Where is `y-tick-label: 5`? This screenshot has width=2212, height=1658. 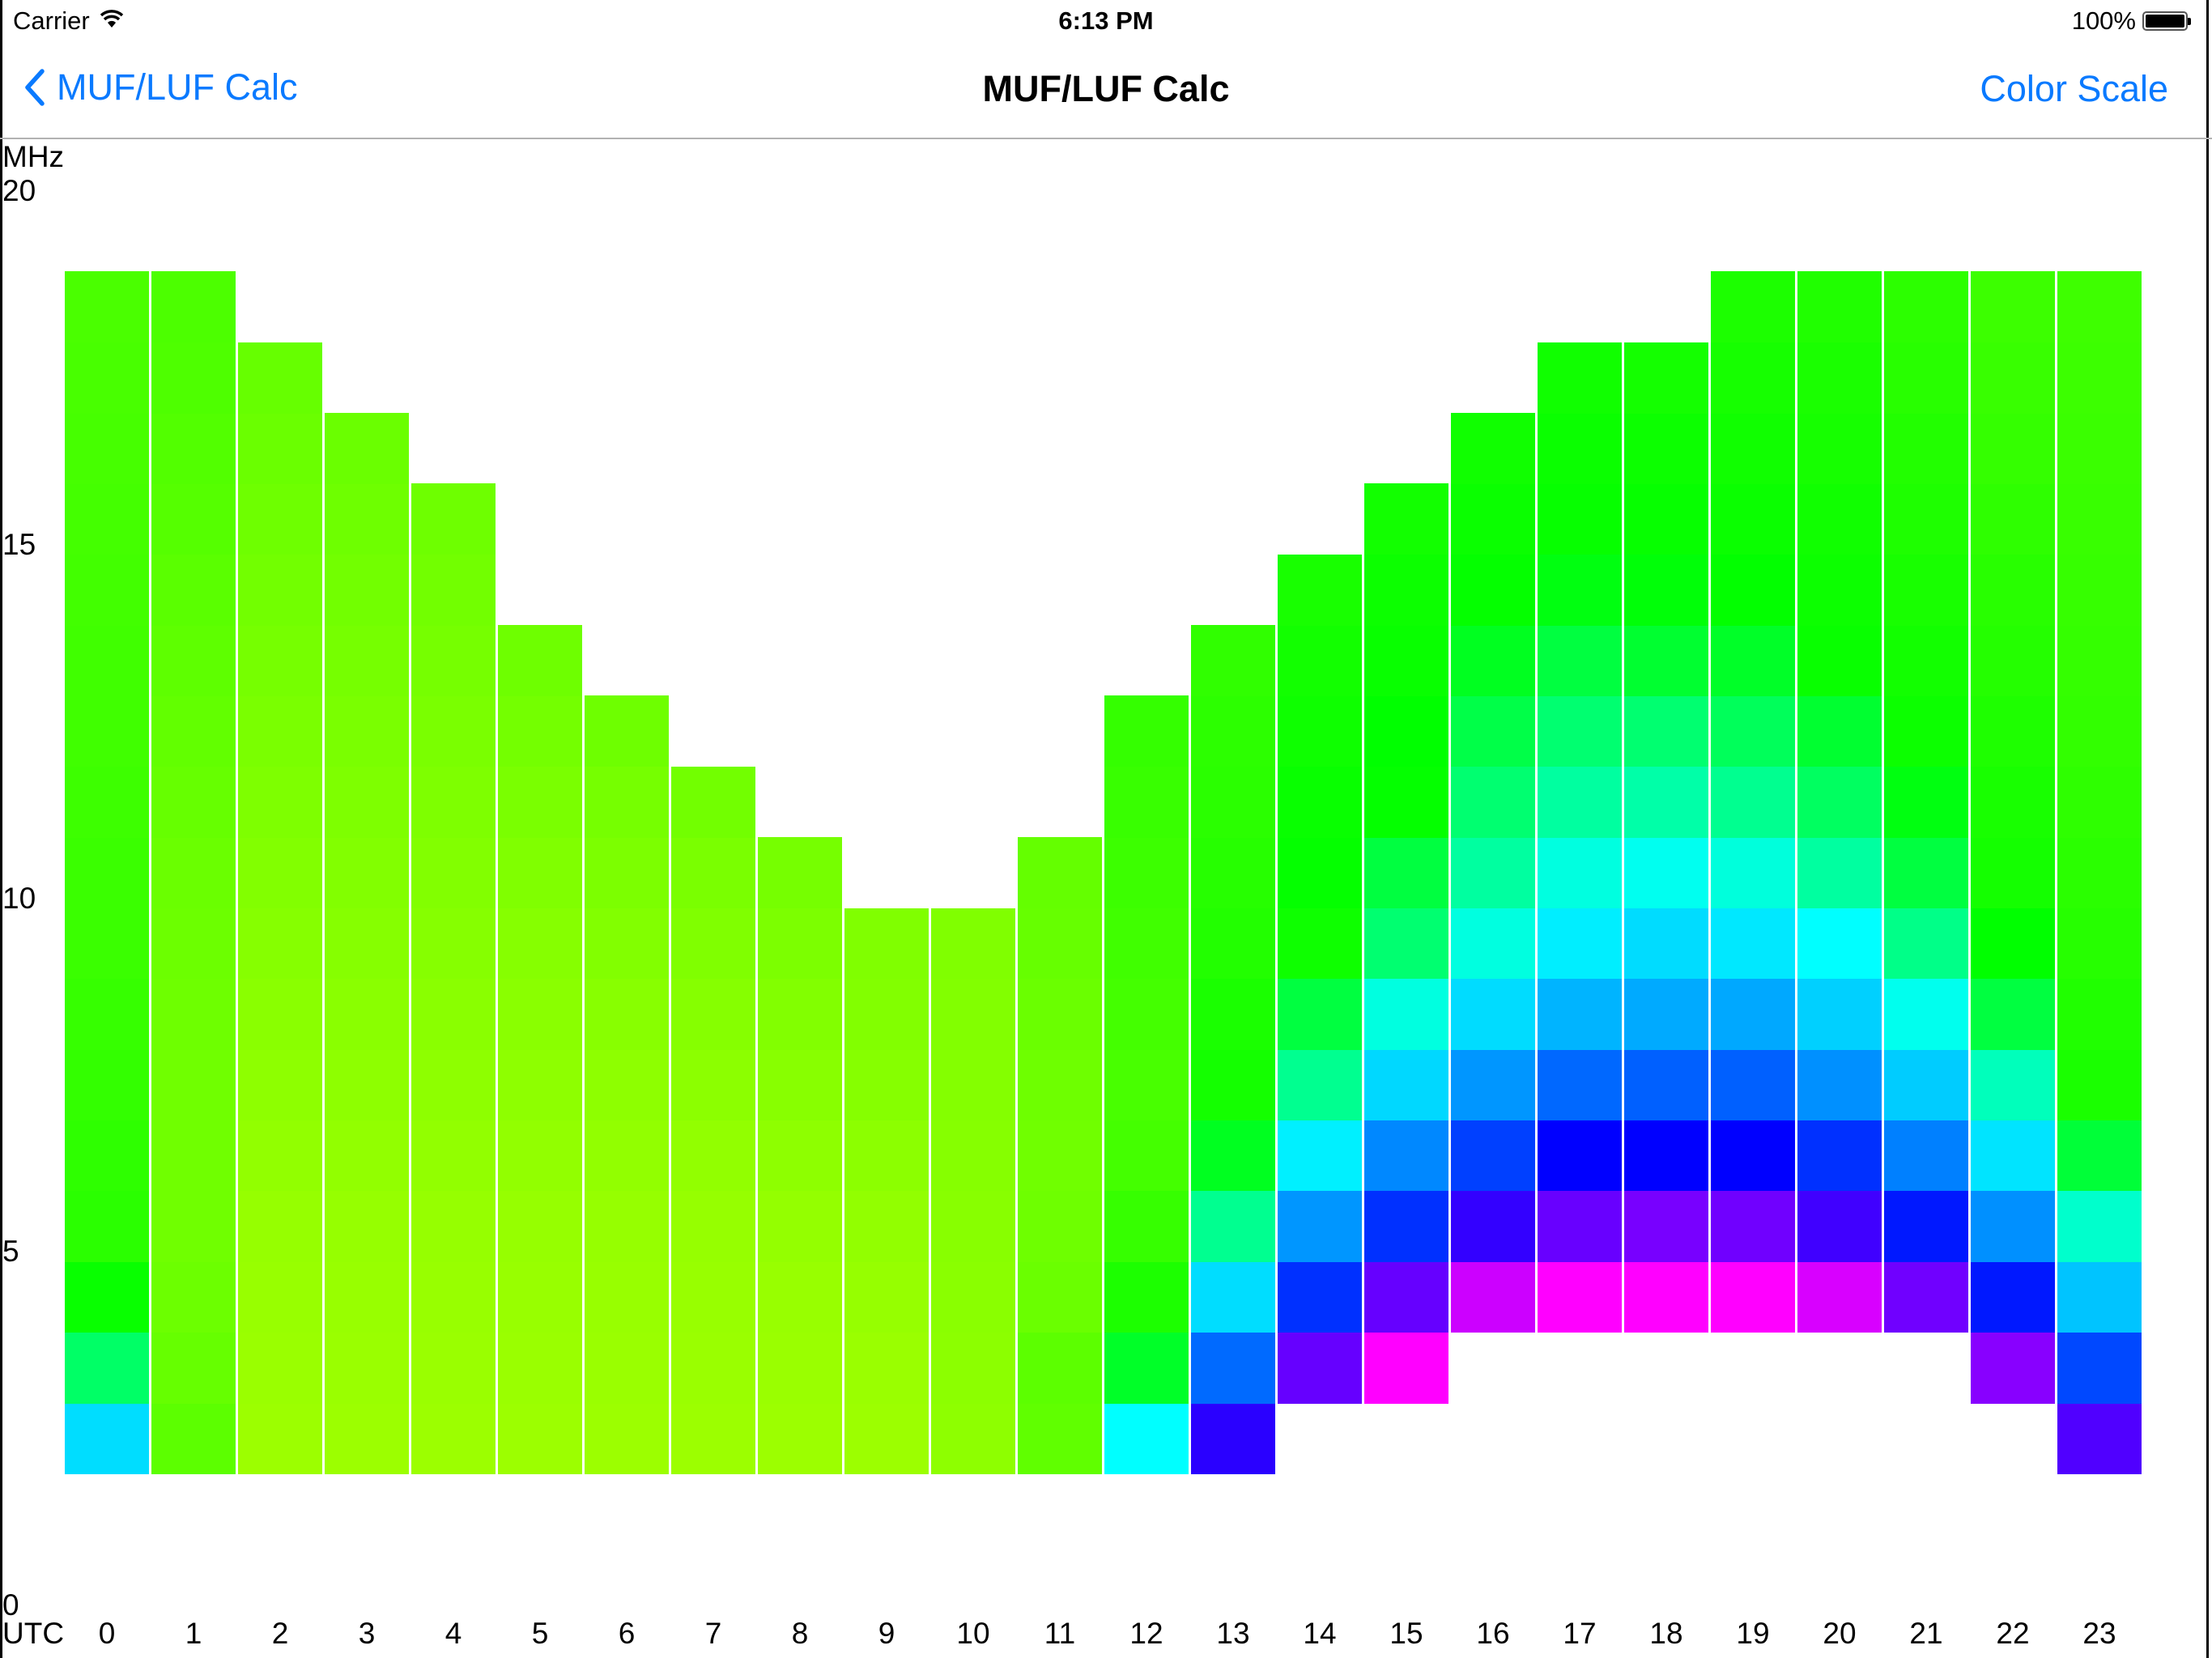
y-tick-label: 5 is located at coordinates (11, 1252).